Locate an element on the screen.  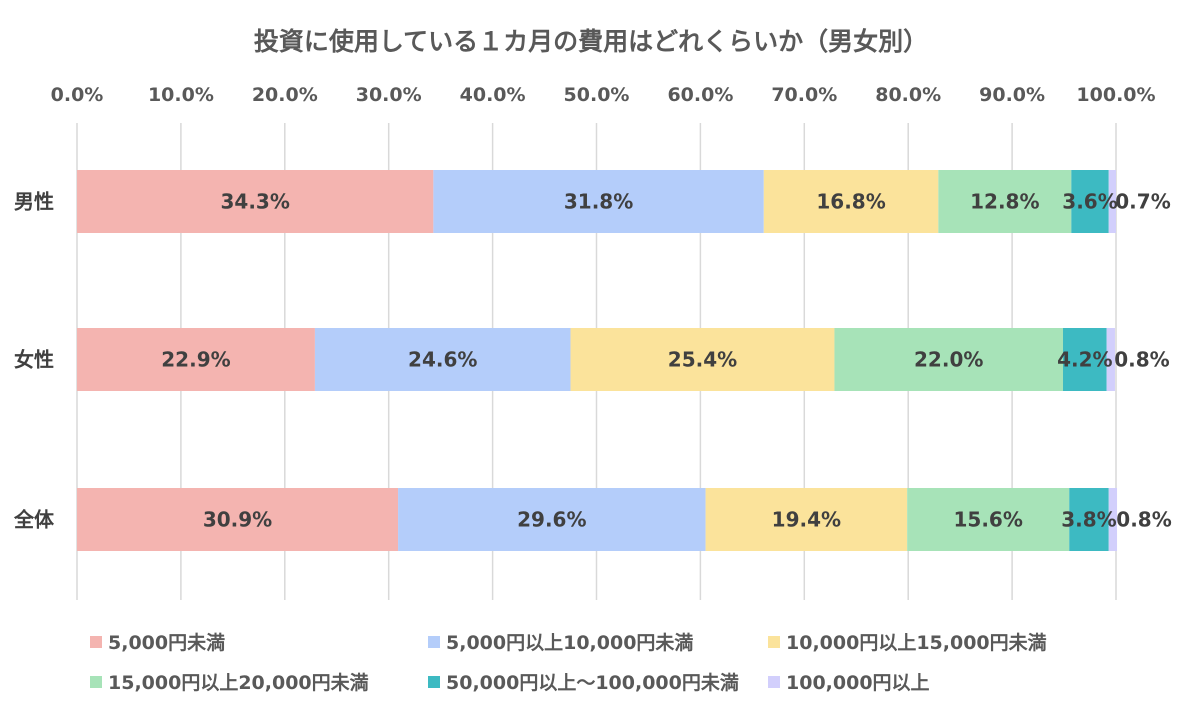
legend-label: 5,000円以上10,000円未満 is located at coordinates (570, 643).